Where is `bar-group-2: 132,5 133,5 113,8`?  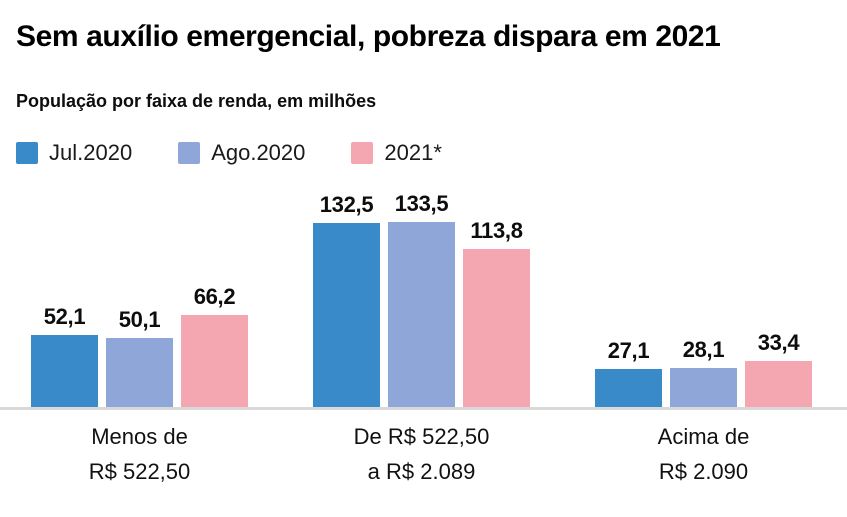 bar-group-2: 132,5 133,5 113,8 is located at coordinates (421, 299).